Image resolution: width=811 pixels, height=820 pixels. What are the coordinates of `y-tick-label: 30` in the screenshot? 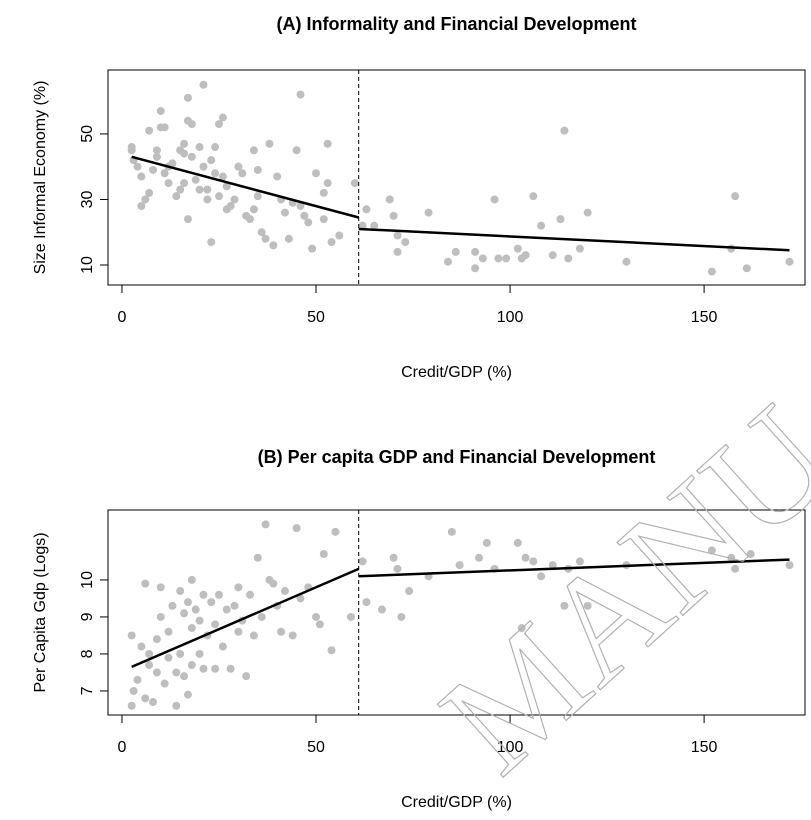 It's located at (87, 199).